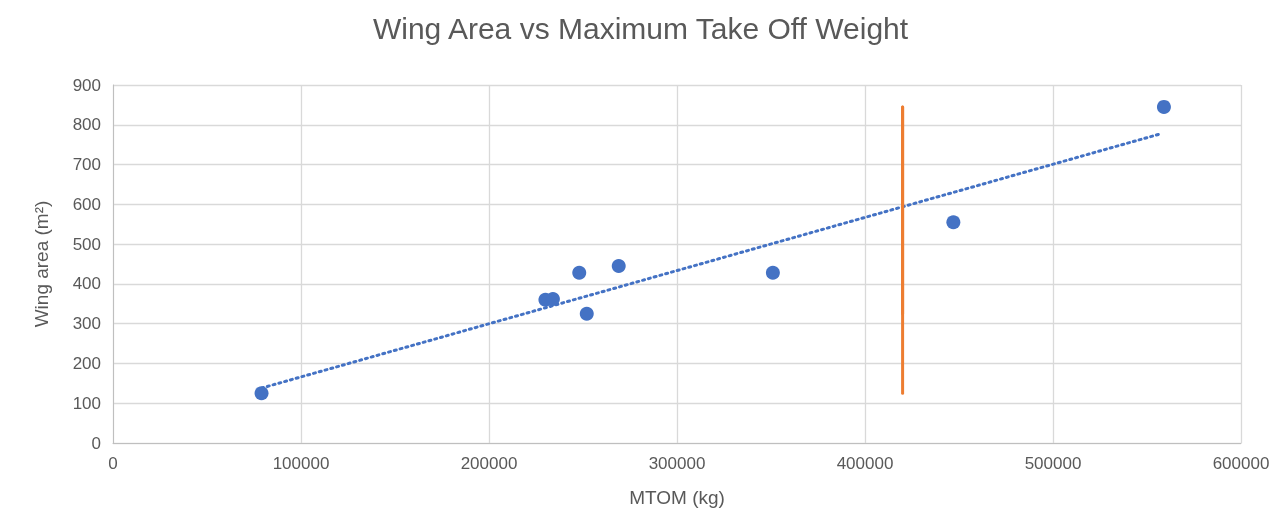 The image size is (1281, 528). What do you see at coordinates (1241, 463) in the screenshot?
I see `x-tick-label: 600000` at bounding box center [1241, 463].